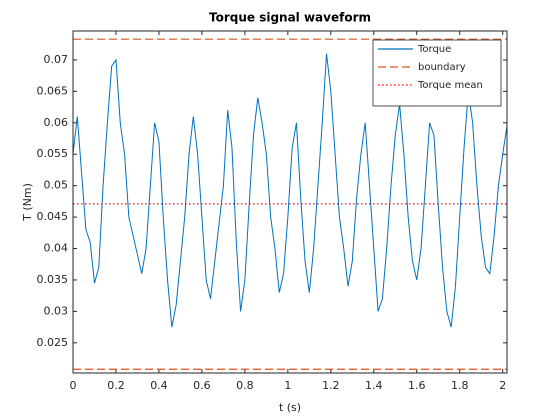 Image resolution: width=560 pixels, height=420 pixels. Describe the element at coordinates (442, 67) in the screenshot. I see `legend-label: boundary` at that location.